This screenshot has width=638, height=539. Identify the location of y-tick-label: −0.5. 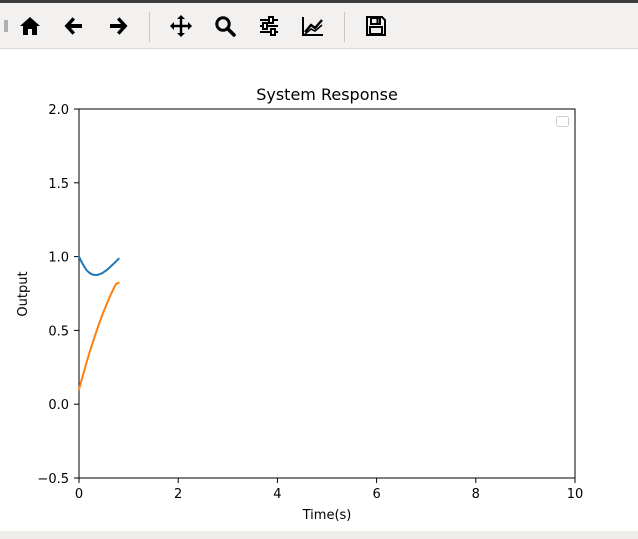
(53, 479).